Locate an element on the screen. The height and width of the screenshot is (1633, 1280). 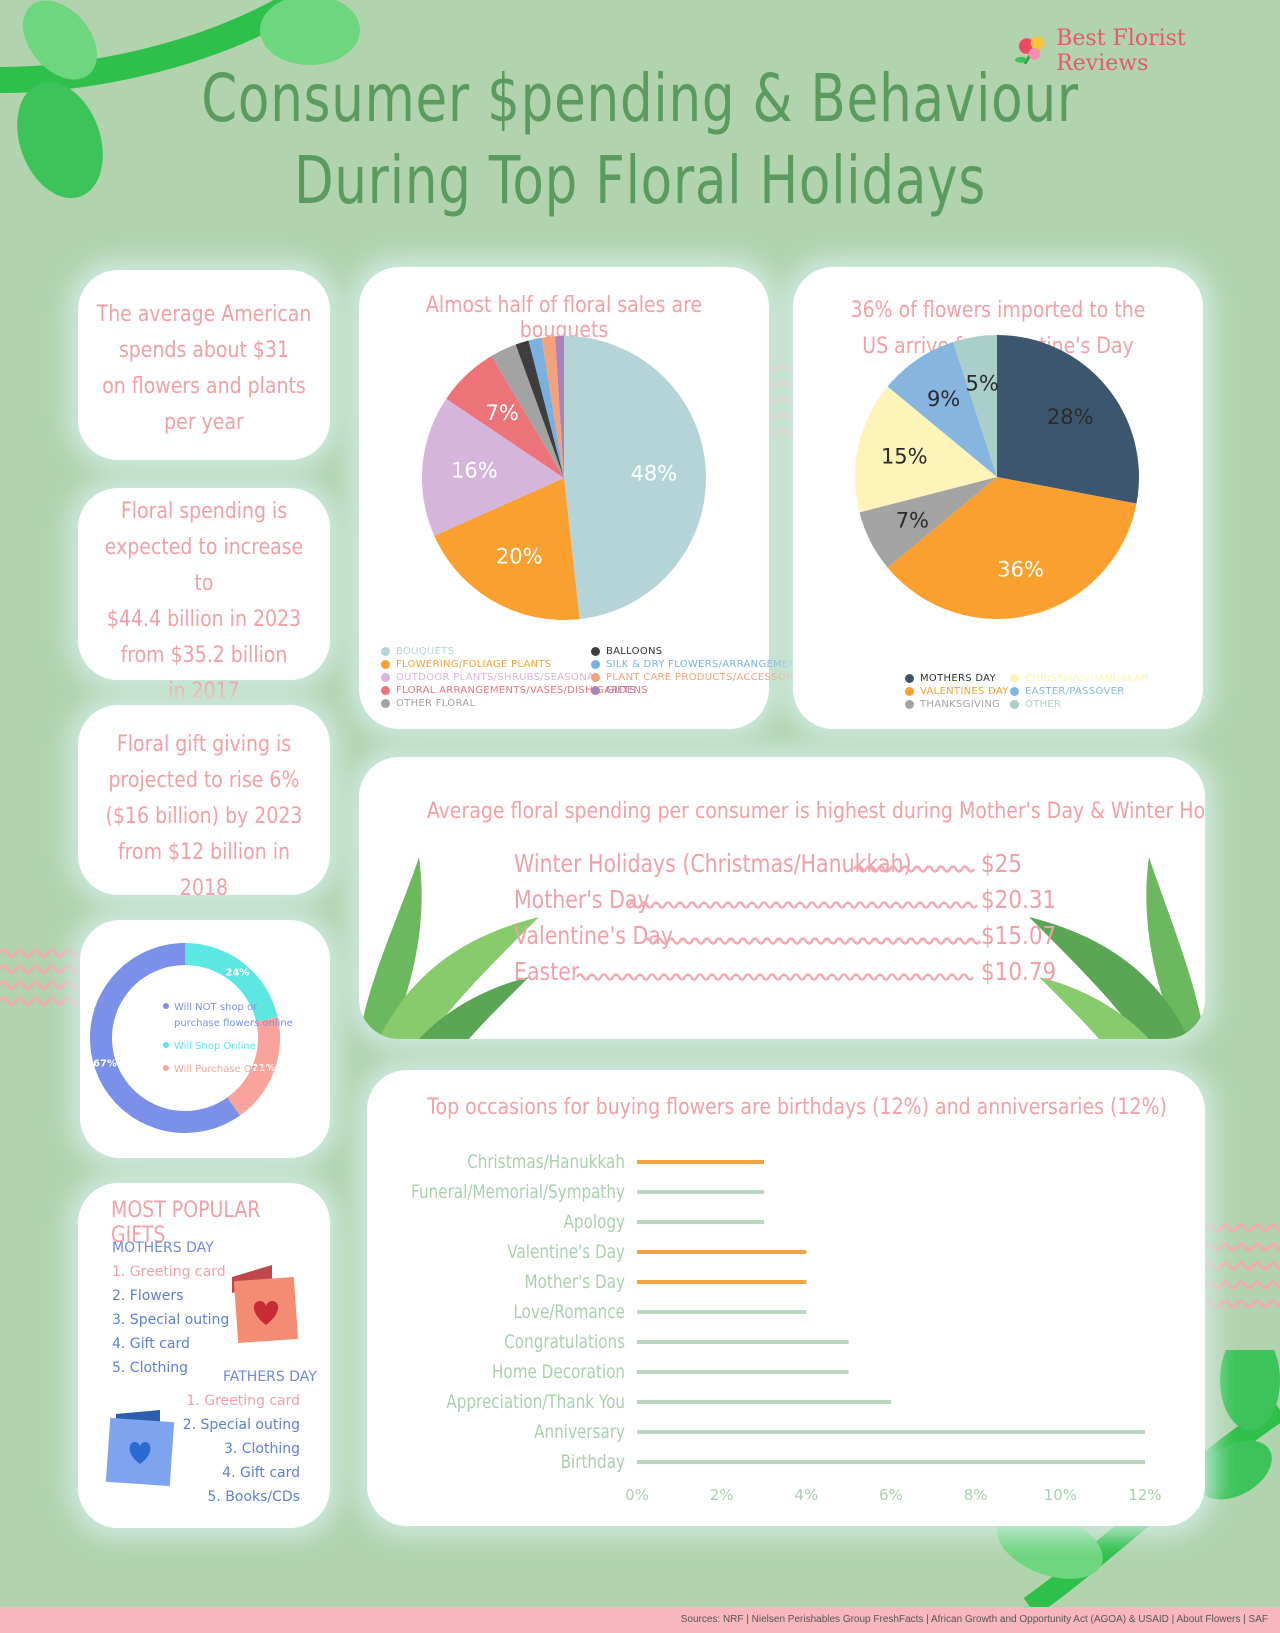
donut-label: 67% is located at coordinates (105, 1064).